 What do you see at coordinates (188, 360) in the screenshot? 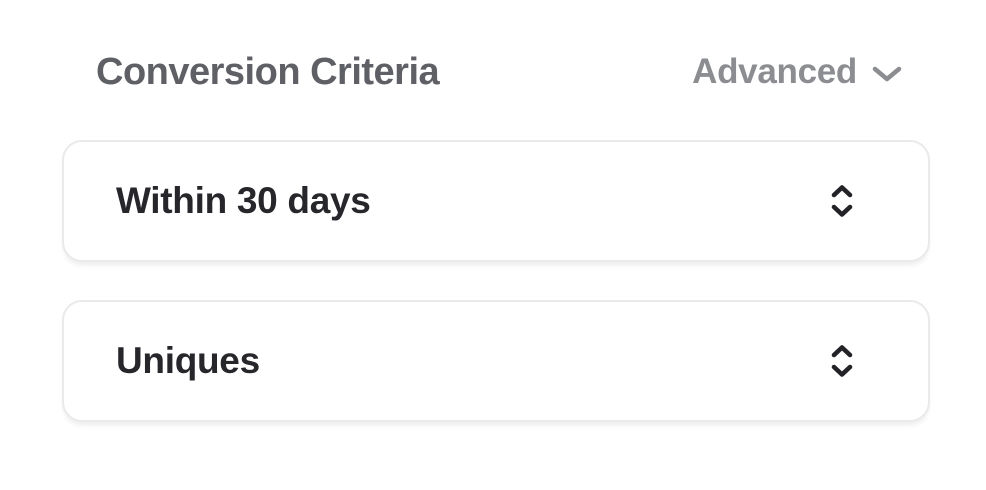
I see `counting-method-value: Uniques` at bounding box center [188, 360].